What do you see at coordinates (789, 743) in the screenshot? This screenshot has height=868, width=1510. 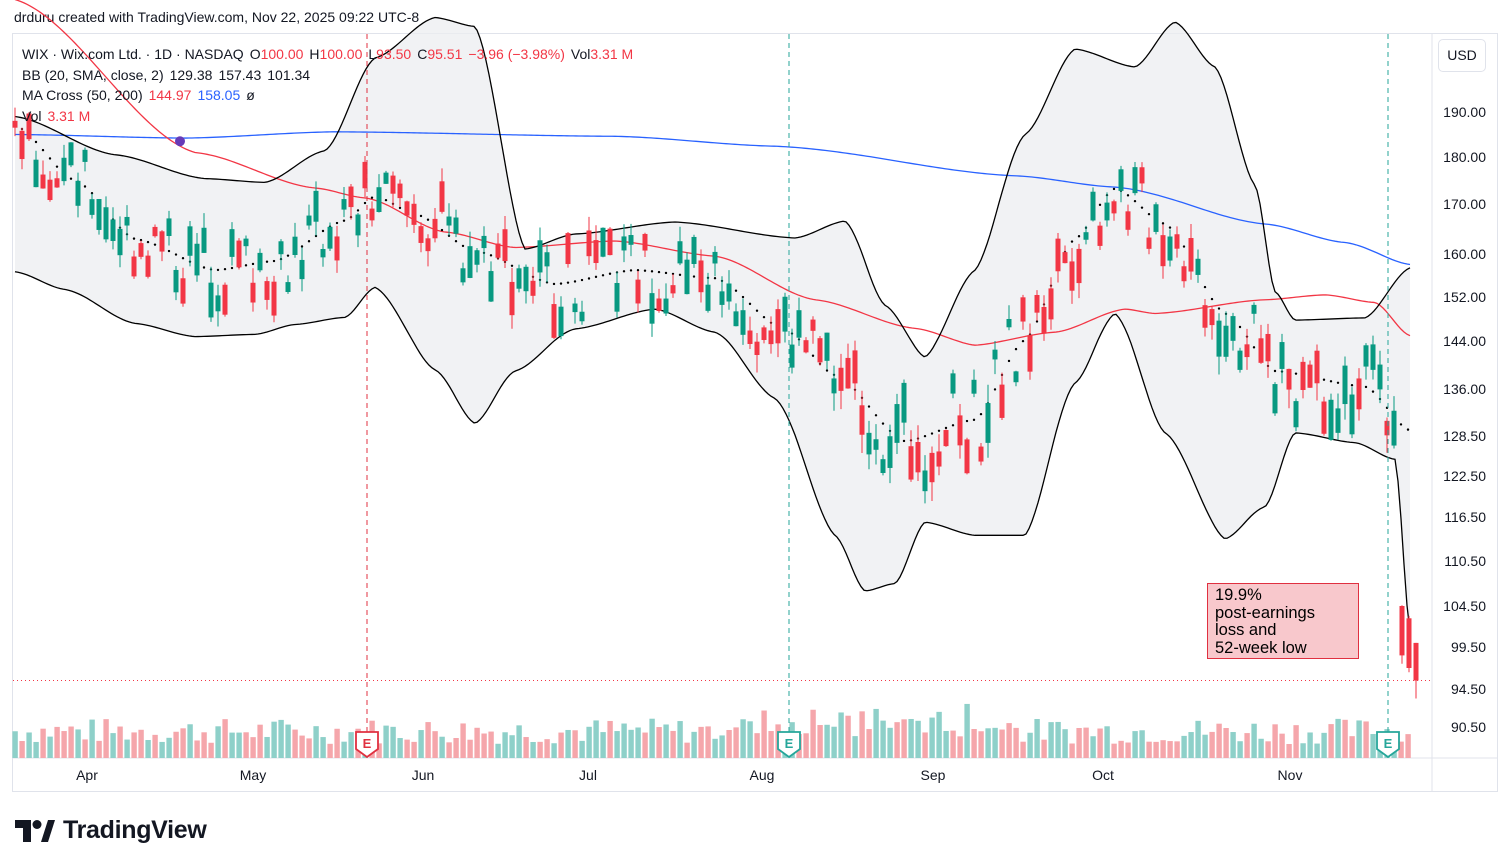 I see `earnings-flag-label: E` at bounding box center [789, 743].